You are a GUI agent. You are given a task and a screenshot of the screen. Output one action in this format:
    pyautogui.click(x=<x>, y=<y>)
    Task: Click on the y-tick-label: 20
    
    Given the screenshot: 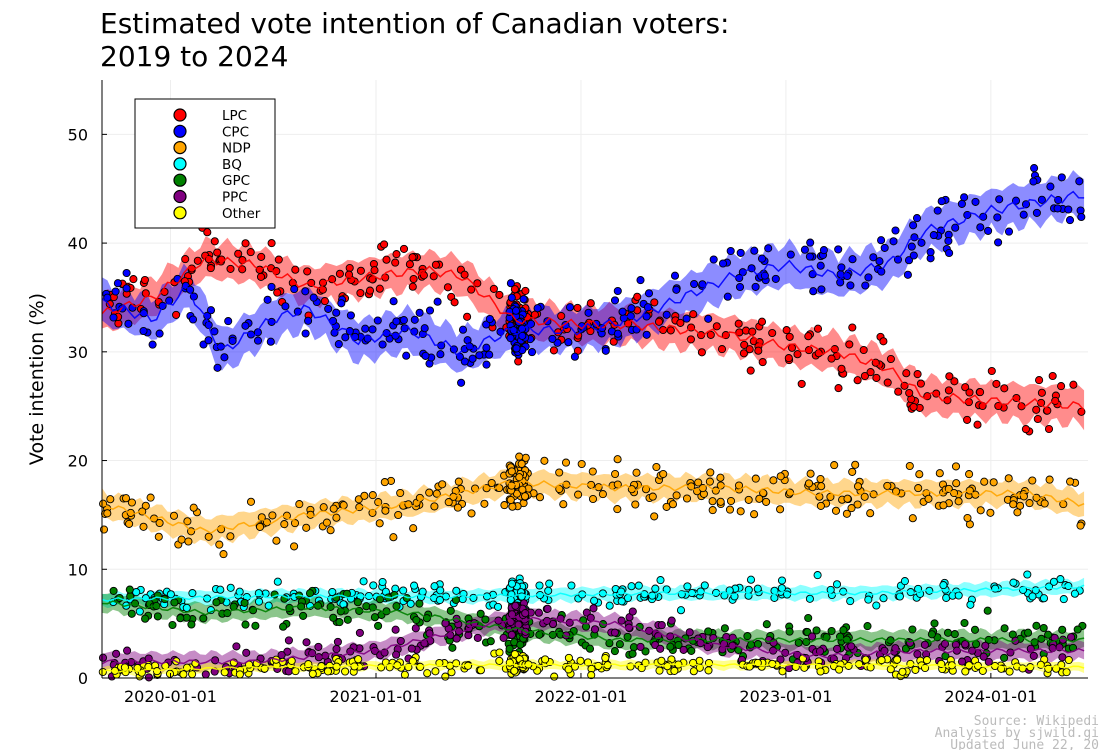 What is the action you would take?
    pyautogui.click(x=78, y=461)
    